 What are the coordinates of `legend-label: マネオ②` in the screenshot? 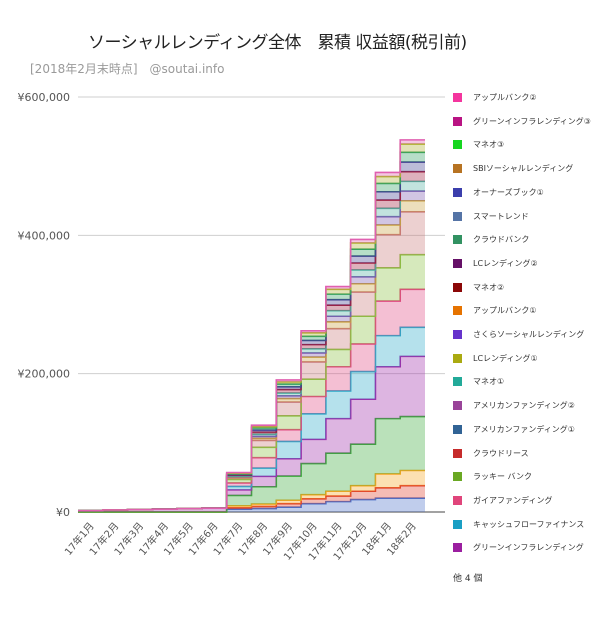 It's located at (489, 287).